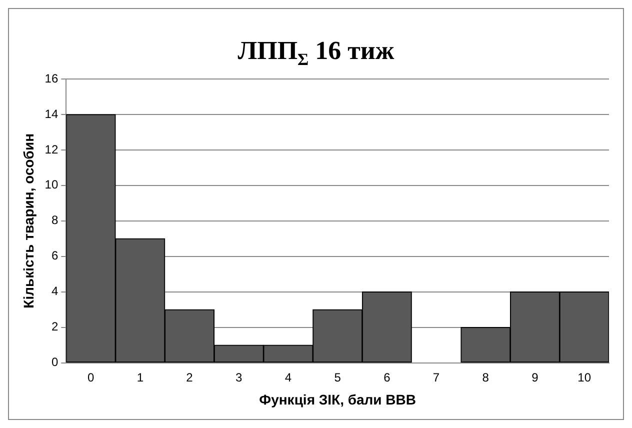 This screenshot has width=632, height=428. What do you see at coordinates (54, 220) in the screenshot?
I see `y-tick-label: 8` at bounding box center [54, 220].